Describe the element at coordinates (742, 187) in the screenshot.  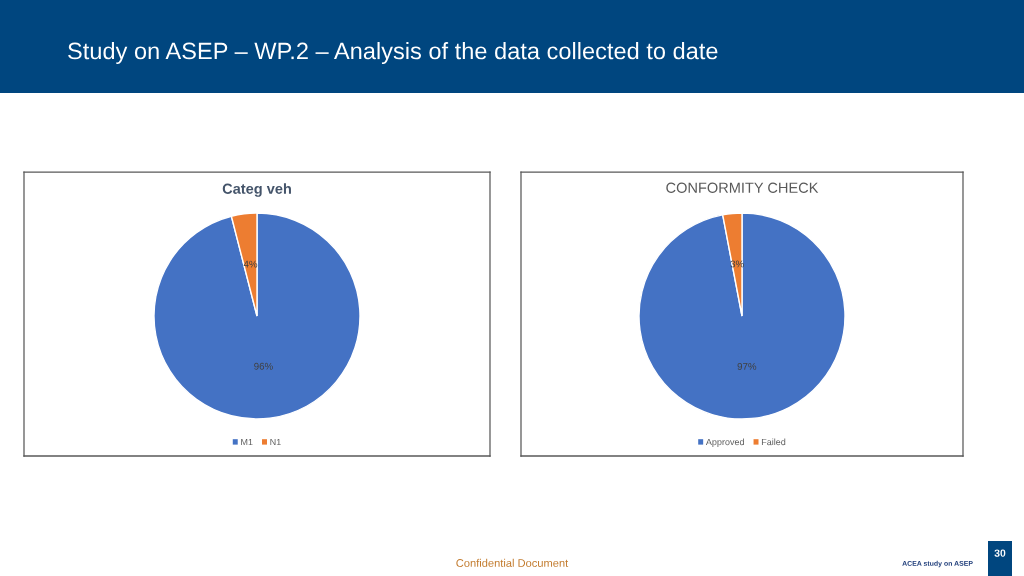
I see `chart-title: CONFORMITY CHECK` at that location.